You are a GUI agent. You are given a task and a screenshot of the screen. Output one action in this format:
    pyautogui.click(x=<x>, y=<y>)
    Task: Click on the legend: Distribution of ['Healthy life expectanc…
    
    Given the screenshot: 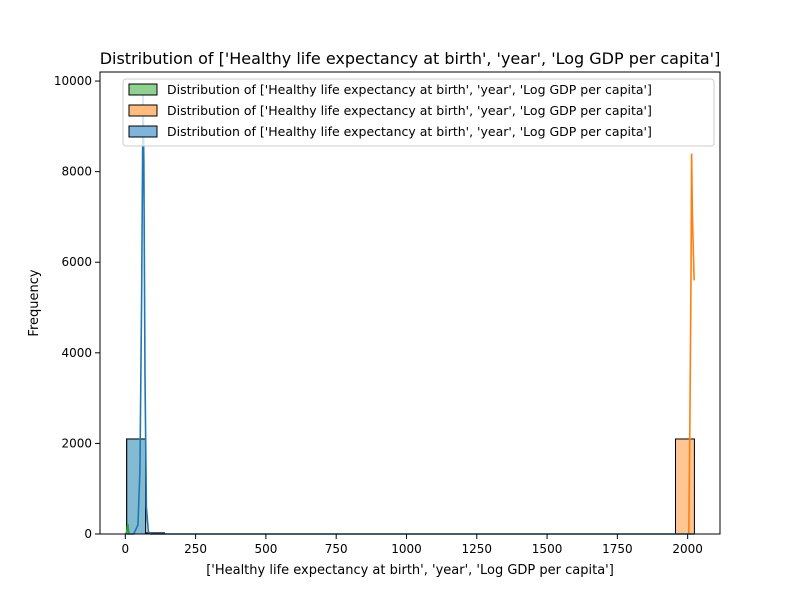 What is the action you would take?
    pyautogui.click(x=418, y=112)
    